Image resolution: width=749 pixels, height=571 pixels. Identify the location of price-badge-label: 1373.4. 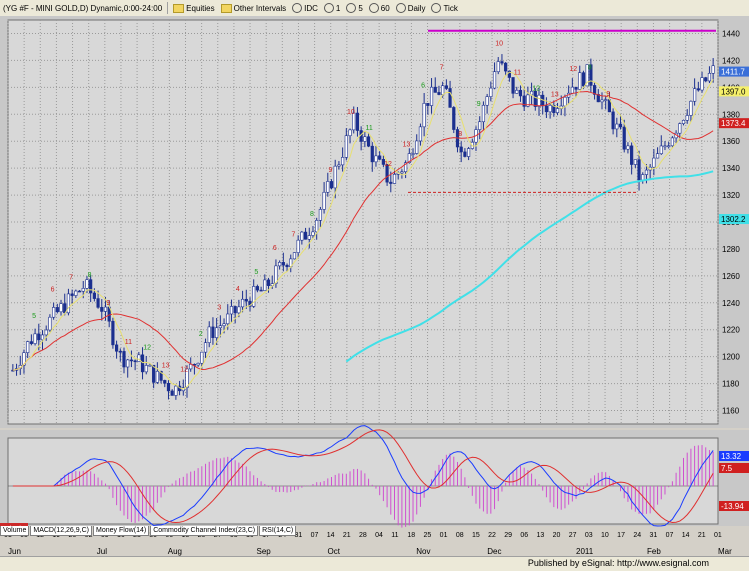
(733, 123).